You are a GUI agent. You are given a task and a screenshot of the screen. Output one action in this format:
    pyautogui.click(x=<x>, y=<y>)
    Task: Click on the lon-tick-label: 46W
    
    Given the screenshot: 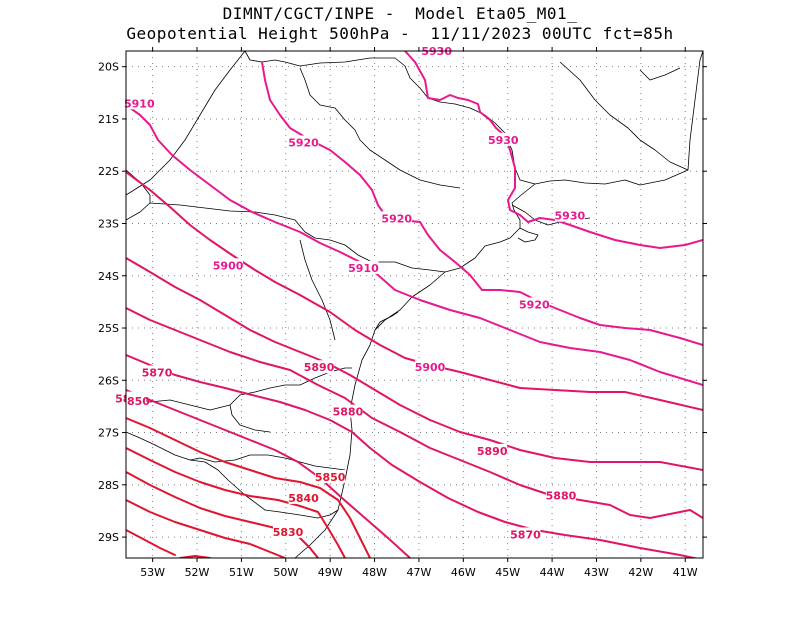 What is the action you would take?
    pyautogui.click(x=463, y=572)
    